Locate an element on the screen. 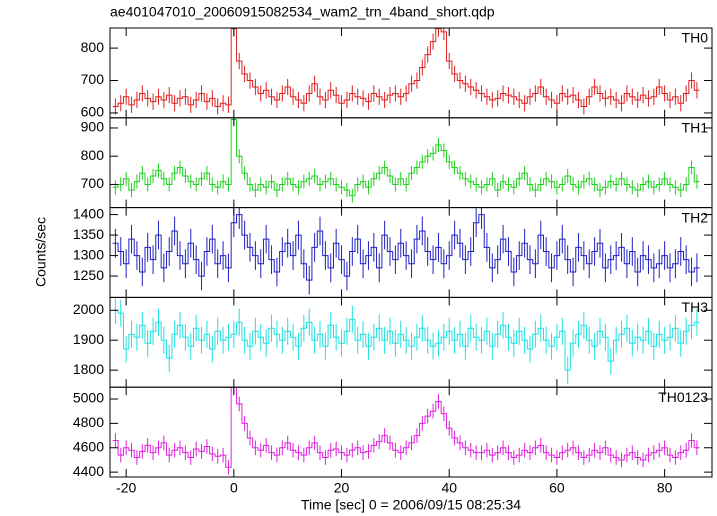 Image resolution: width=717 pixels, height=516 pixels. step-line is located at coordinates (406, 427).